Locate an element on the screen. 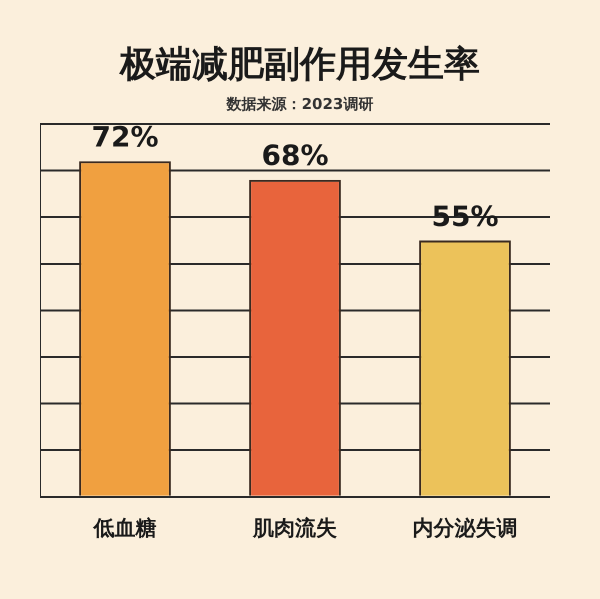 Image resolution: width=600 pixels, height=599 pixels. chart-title: 极端减肥副作用发生率 is located at coordinates (299, 65).